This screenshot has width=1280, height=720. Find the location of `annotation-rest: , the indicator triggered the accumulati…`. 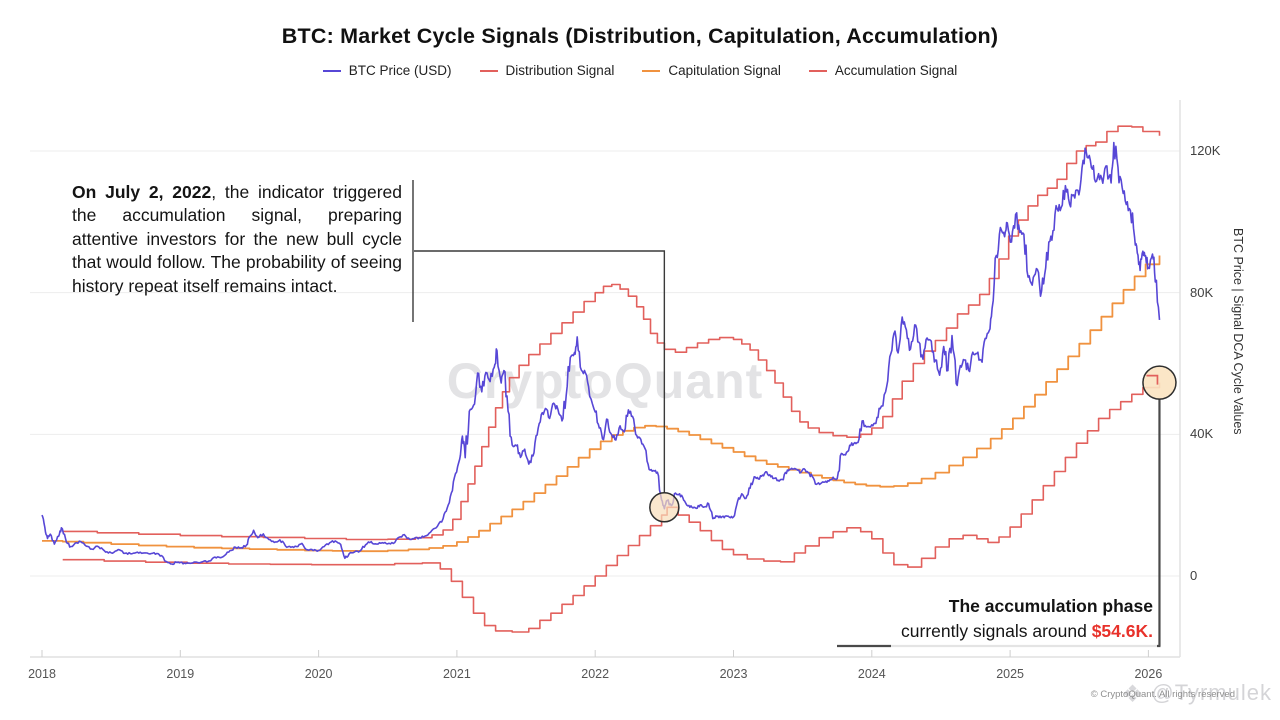

annotation-rest: , the indicator triggered the accumulati… is located at coordinates (237, 239).